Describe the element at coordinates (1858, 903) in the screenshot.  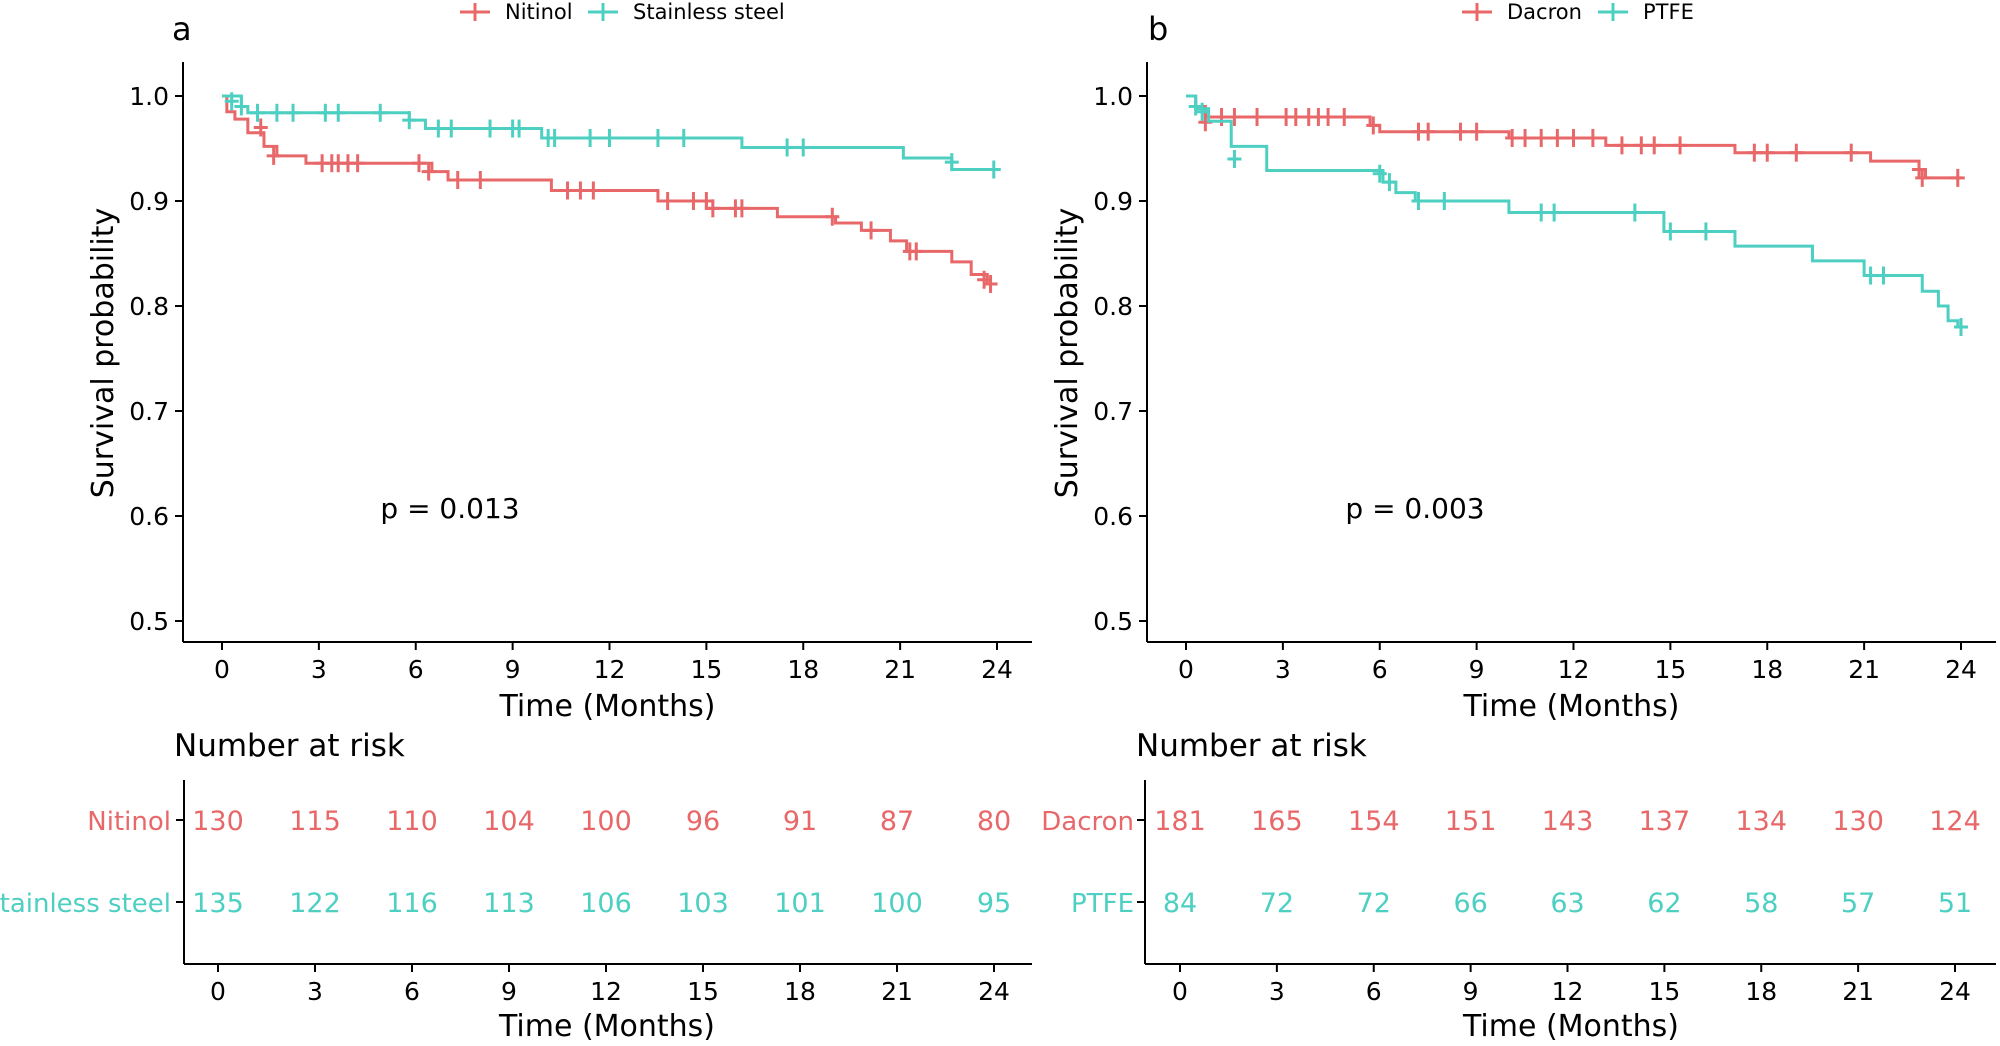
I see `risk-count: 57` at that location.